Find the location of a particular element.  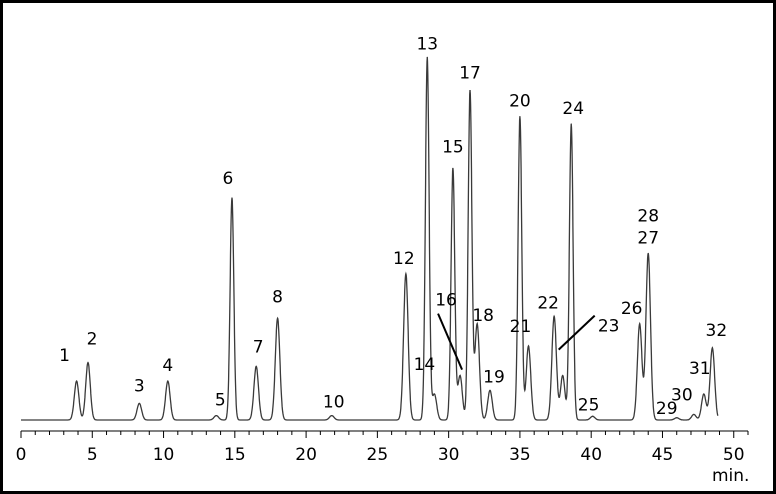

peak-label-1: 1 is located at coordinates (64, 356).